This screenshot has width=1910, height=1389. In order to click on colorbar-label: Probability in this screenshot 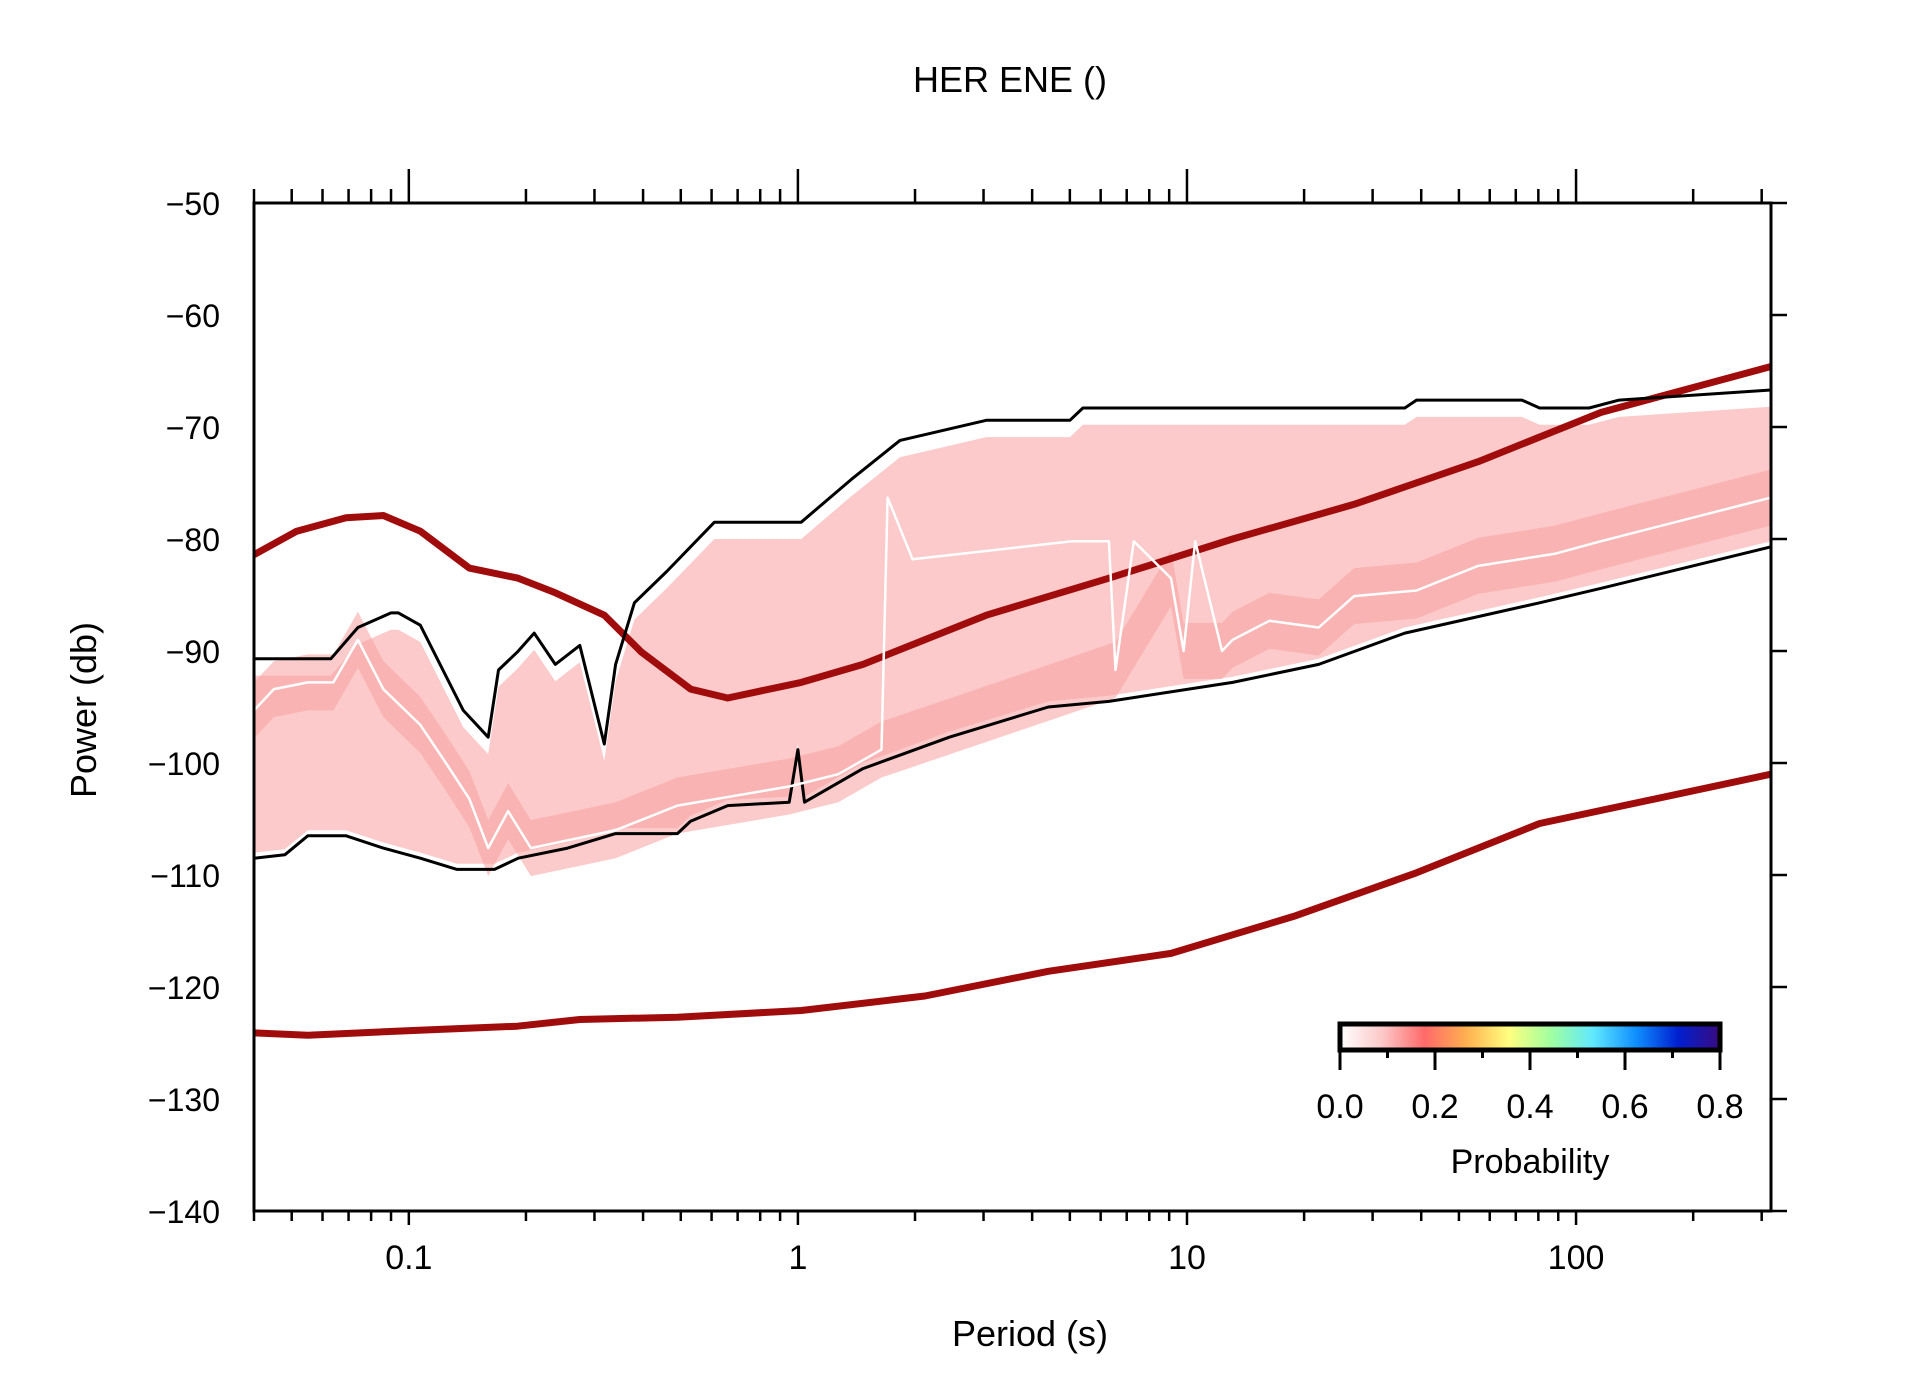, I will do `click(1530, 1162)`.